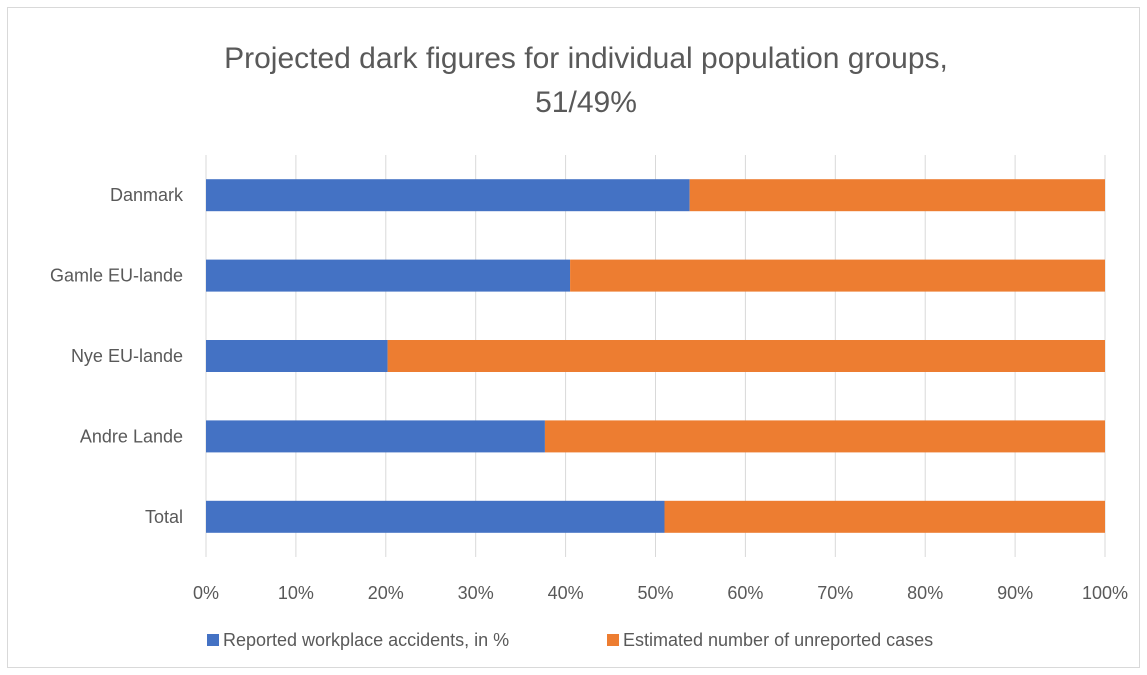 Image resolution: width=1147 pixels, height=675 pixels. What do you see at coordinates (655, 593) in the screenshot?
I see `x-tick-label: 50%` at bounding box center [655, 593].